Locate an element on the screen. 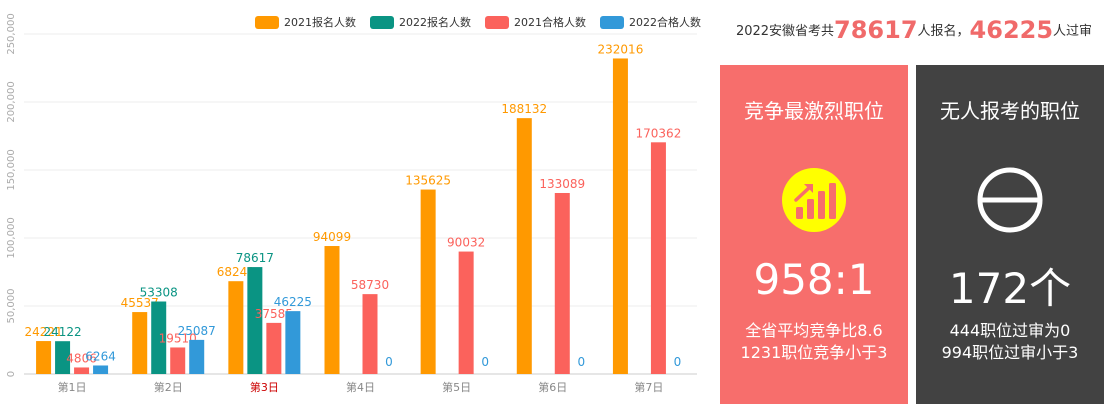  data-label: 135625 is located at coordinates (428, 181).